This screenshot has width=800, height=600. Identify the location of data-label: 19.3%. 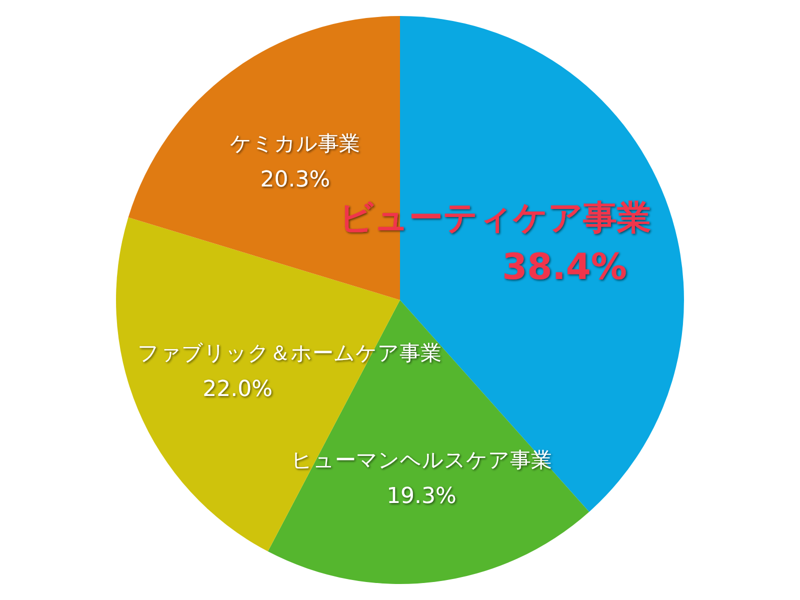
(421, 496).